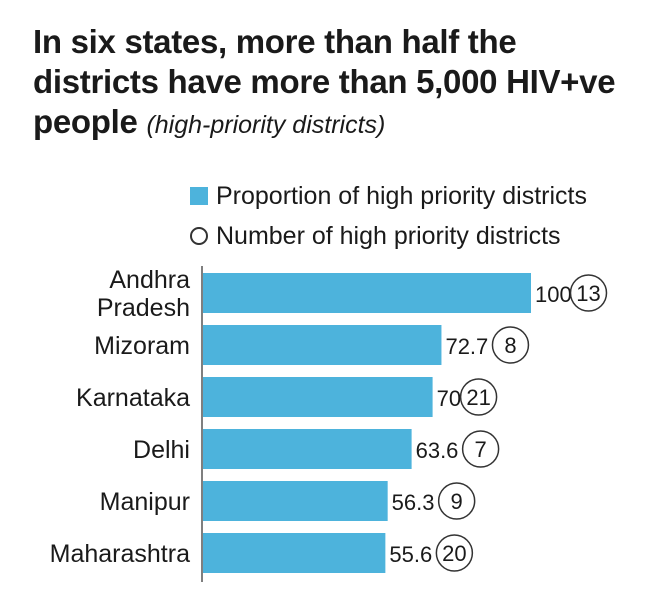  Describe the element at coordinates (161, 450) in the screenshot. I see `category-label-3: Delhi` at that location.